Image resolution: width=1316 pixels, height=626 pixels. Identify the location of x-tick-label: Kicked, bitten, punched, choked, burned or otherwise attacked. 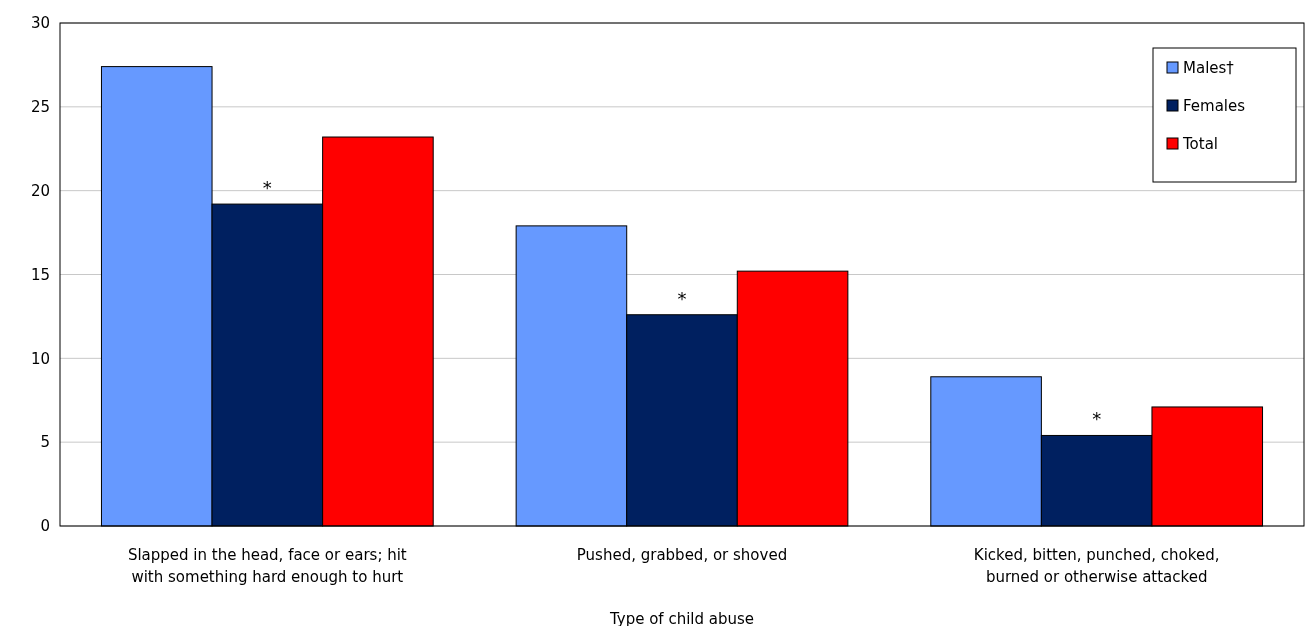
(1096, 566).